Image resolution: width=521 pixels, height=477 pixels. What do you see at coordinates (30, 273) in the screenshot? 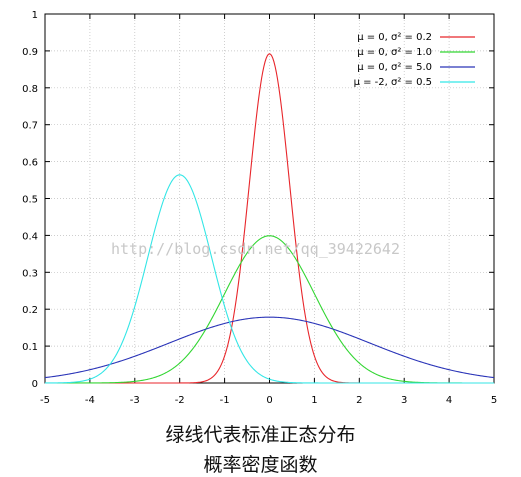
I see `y-tick-label: 0.3` at bounding box center [30, 273].